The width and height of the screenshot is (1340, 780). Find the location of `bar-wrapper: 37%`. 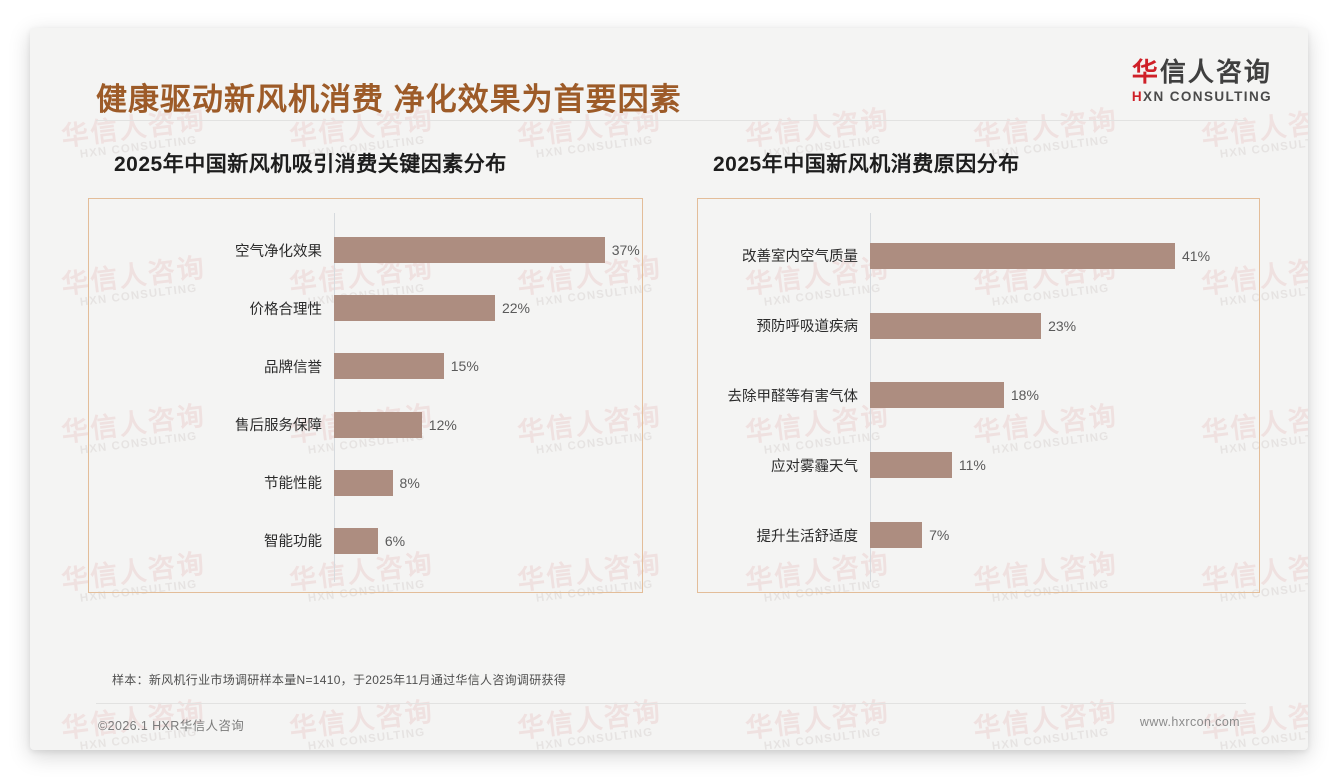

bar-wrapper: 37% is located at coordinates (488, 250).